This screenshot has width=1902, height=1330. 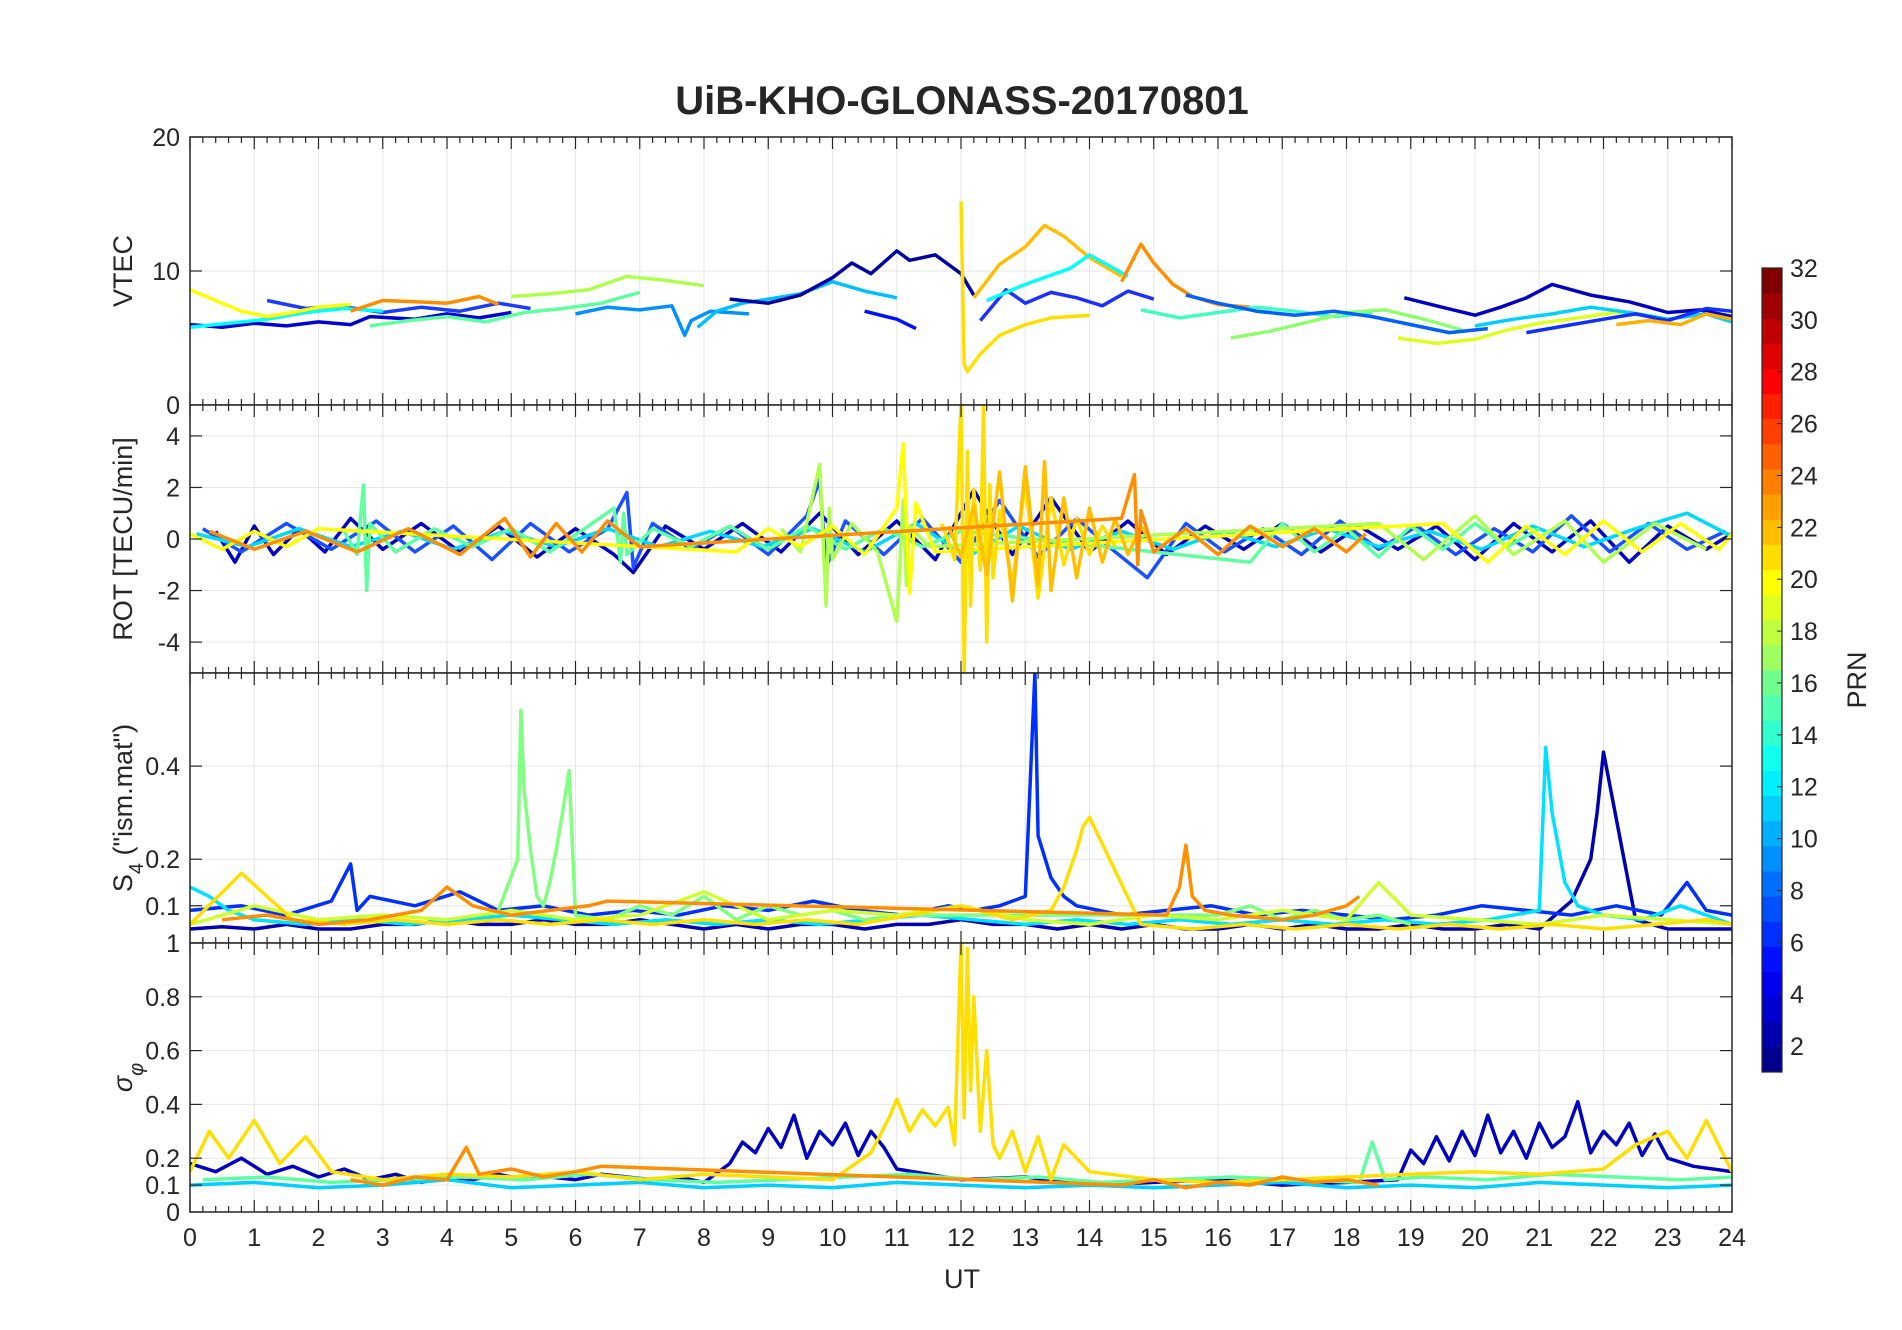 What do you see at coordinates (254, 1238) in the screenshot?
I see `x-tick-label: 1` at bounding box center [254, 1238].